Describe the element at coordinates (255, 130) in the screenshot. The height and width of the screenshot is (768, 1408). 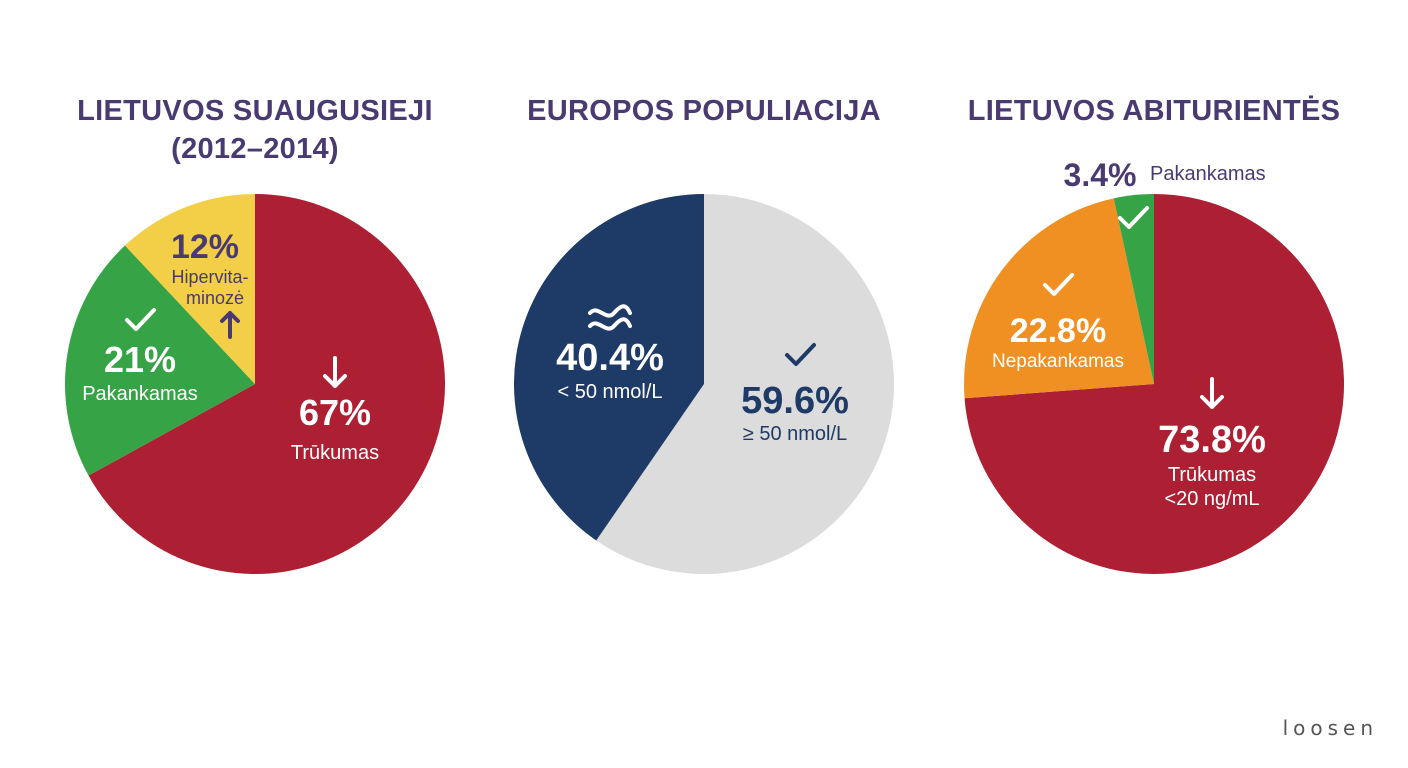
I see `chart-title-adults: LIETUVOS SUAUGUSIEJI (2012–2014)` at that location.